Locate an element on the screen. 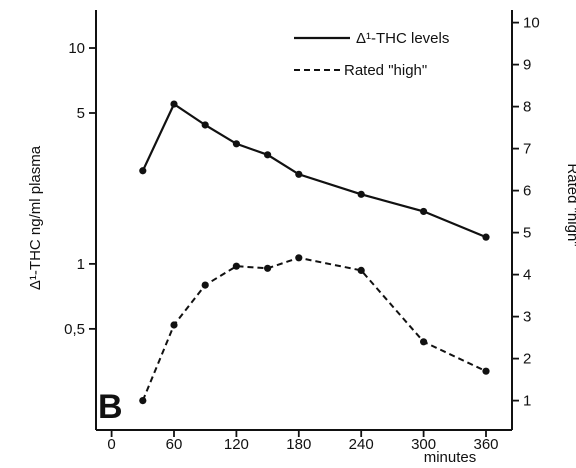 The width and height of the screenshot is (576, 468). x-tick-label: 360 is located at coordinates (485, 444).